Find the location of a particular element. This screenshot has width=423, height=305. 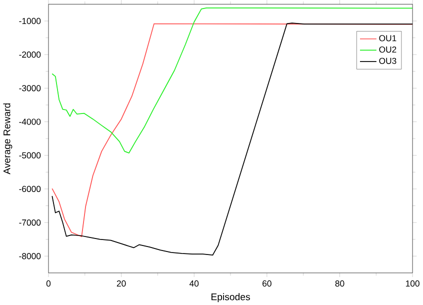

y-tick-label: -8000 is located at coordinates (30, 256).